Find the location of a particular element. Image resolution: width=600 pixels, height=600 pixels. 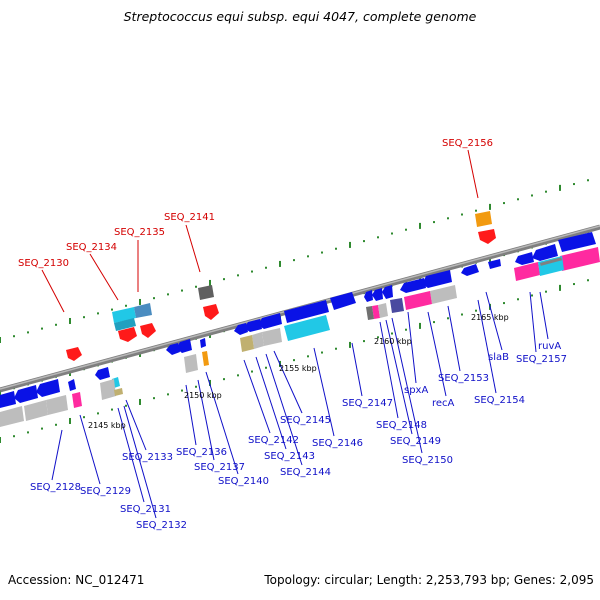

gene-label: SEQ_2135 is located at coordinates (139, 232).